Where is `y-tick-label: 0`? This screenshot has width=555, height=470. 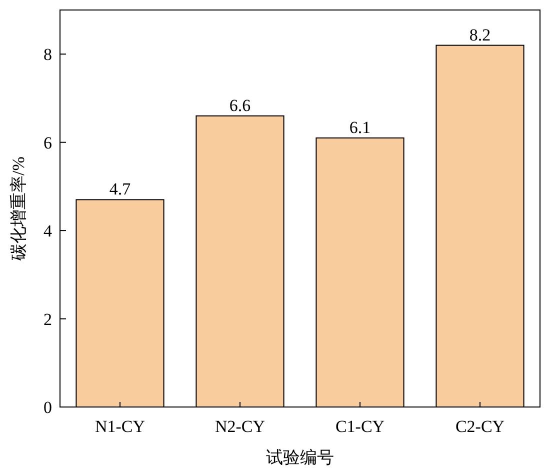
y-tick-label: 0 is located at coordinates (48, 407).